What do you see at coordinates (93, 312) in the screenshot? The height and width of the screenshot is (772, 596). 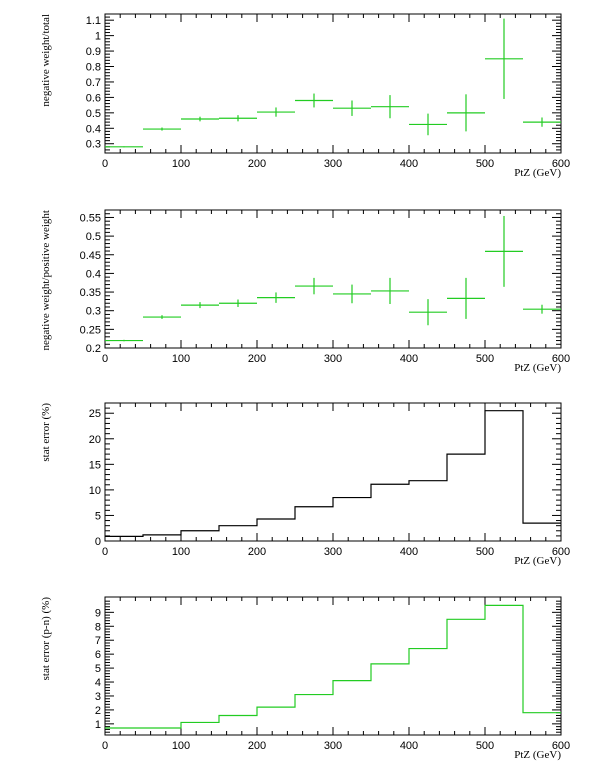 I see `y-tick-label: 0.3` at bounding box center [93, 312].